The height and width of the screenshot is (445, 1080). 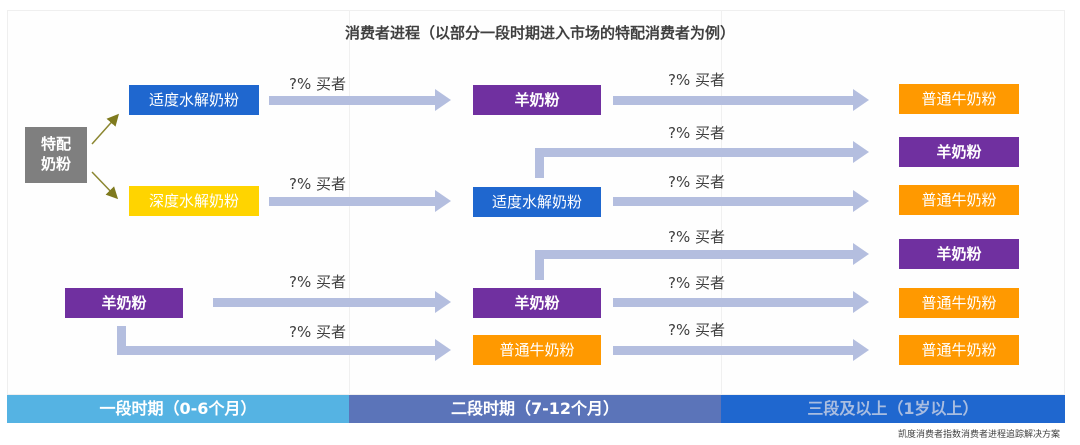 I want to click on stage3-node-regular-cow-milk-4: 普通牛奶粉, so click(x=959, y=350).